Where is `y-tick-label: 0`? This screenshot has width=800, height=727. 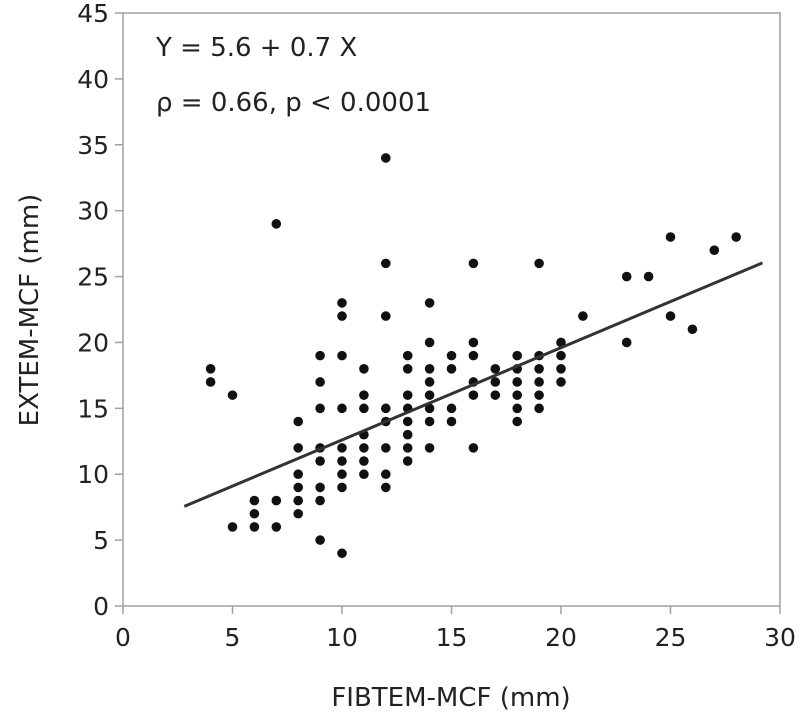
y-tick-label: 0 is located at coordinates (101, 606).